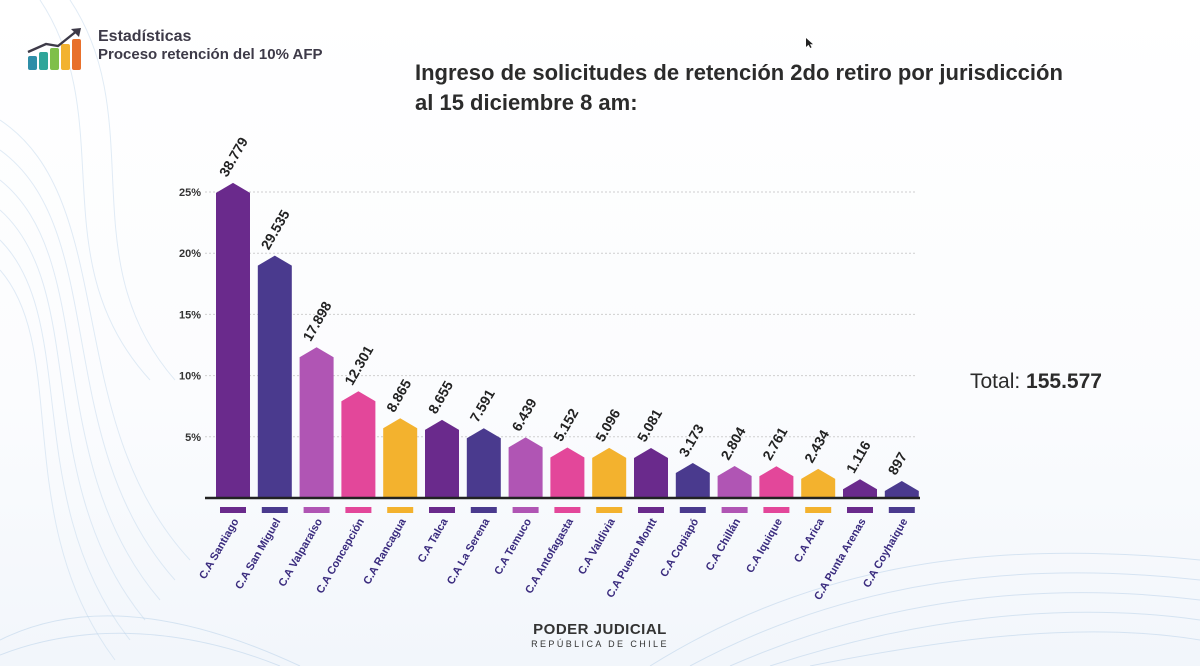 Image resolution: width=1200 pixels, height=666 pixels. What do you see at coordinates (316, 320) in the screenshot?
I see `data-label: 17.898` at bounding box center [316, 320].